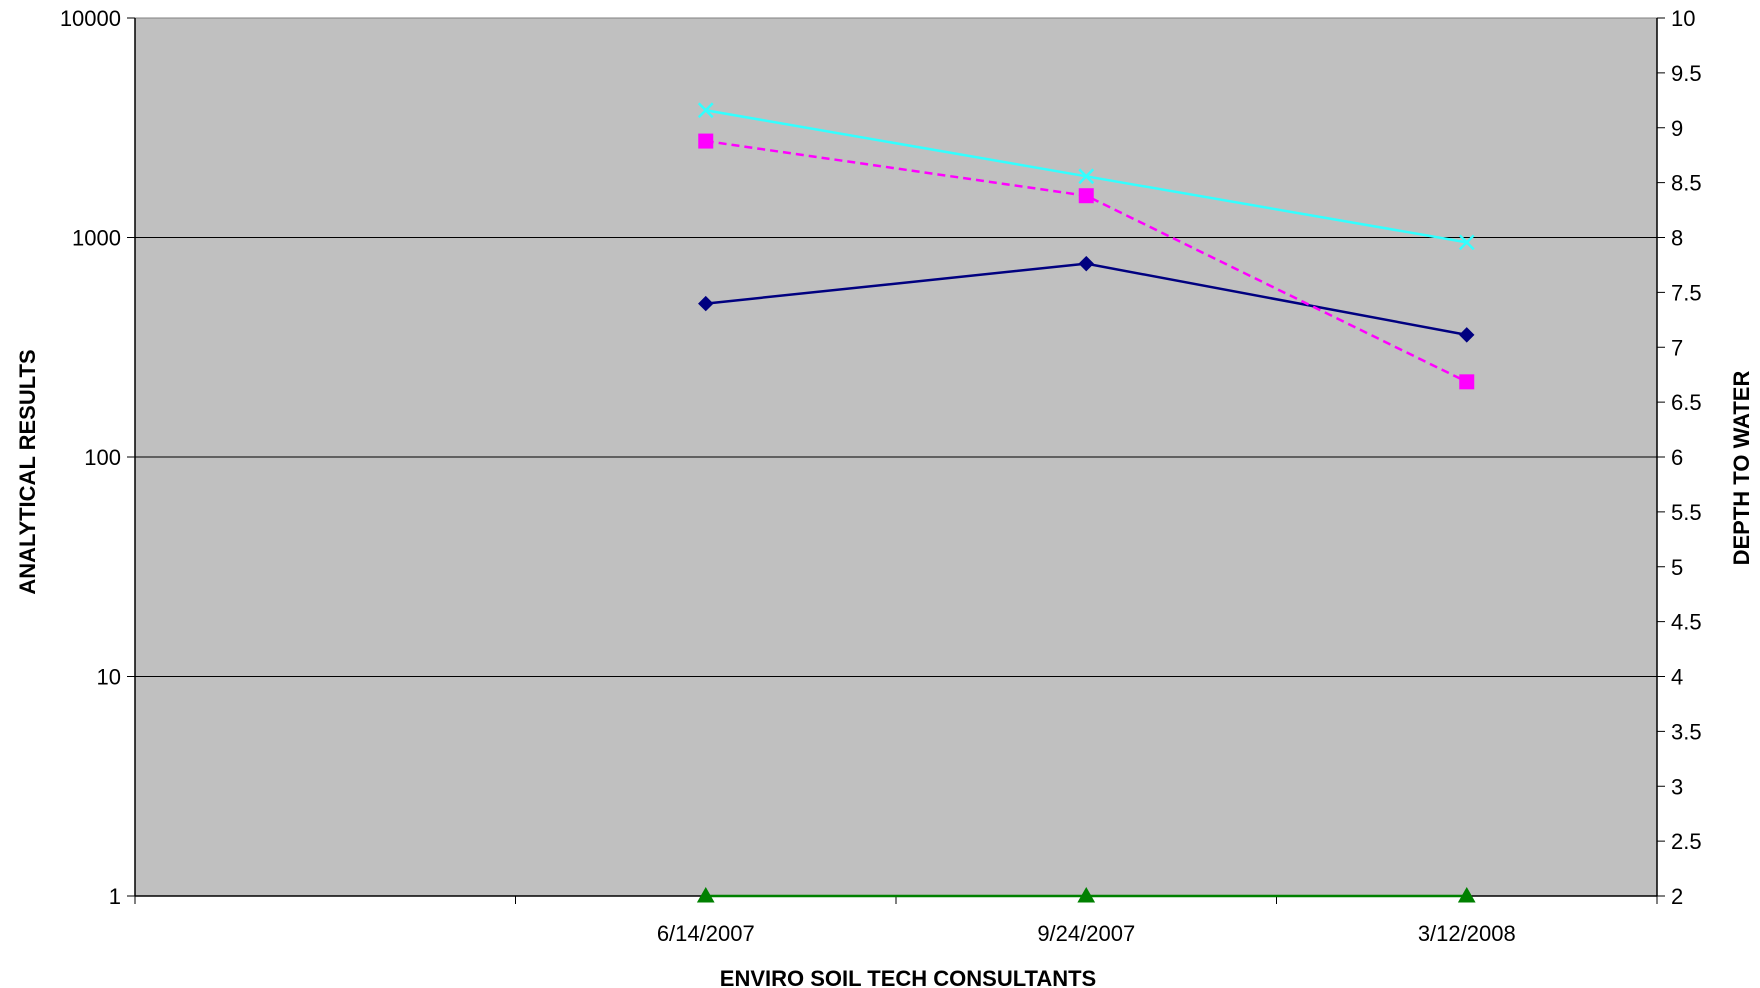  Describe the element at coordinates (1677, 457) in the screenshot. I see `y2-tick-label: 6` at that location.